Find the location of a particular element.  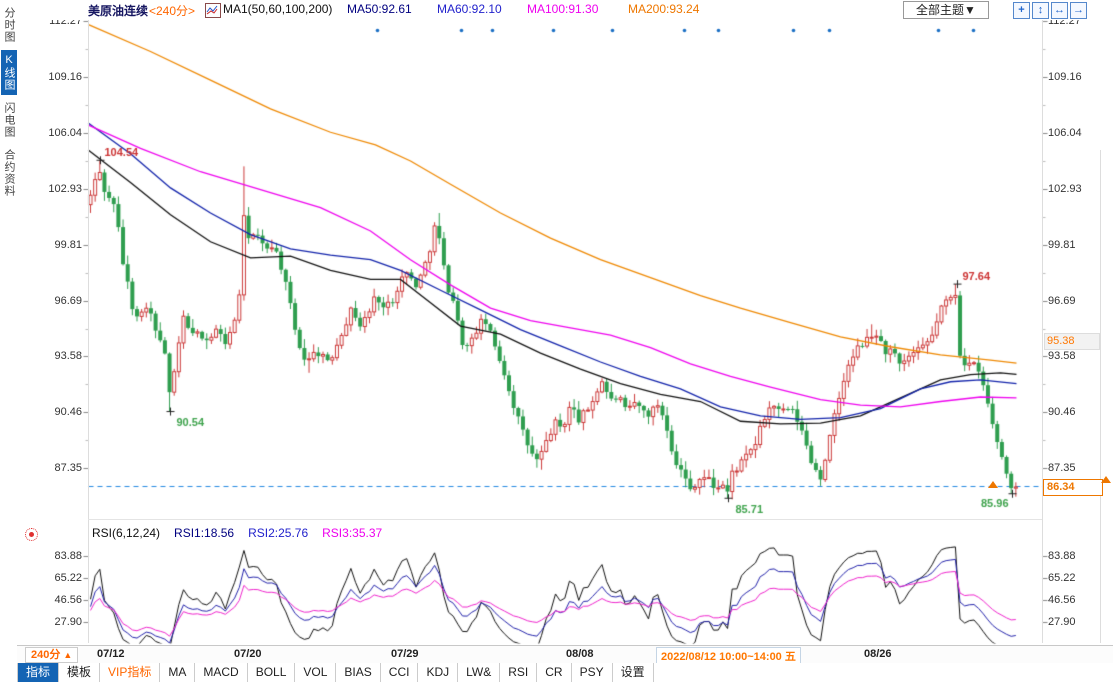

rsi-axis-label-right: 27.90 is located at coordinates (1062, 622).